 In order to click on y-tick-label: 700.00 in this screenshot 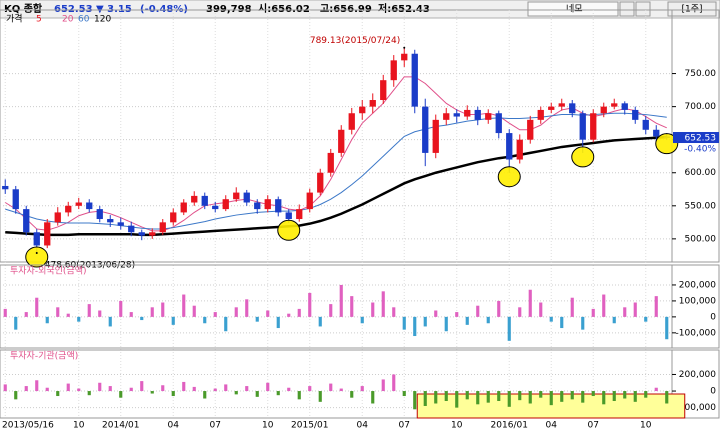, I will do `click(701, 107)`.